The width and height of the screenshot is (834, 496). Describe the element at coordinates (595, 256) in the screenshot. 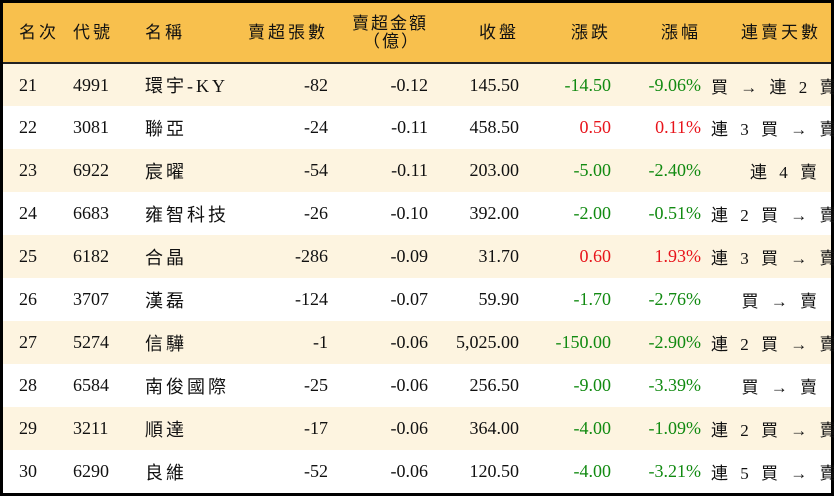

I see `change-cell: 0.60` at that location.